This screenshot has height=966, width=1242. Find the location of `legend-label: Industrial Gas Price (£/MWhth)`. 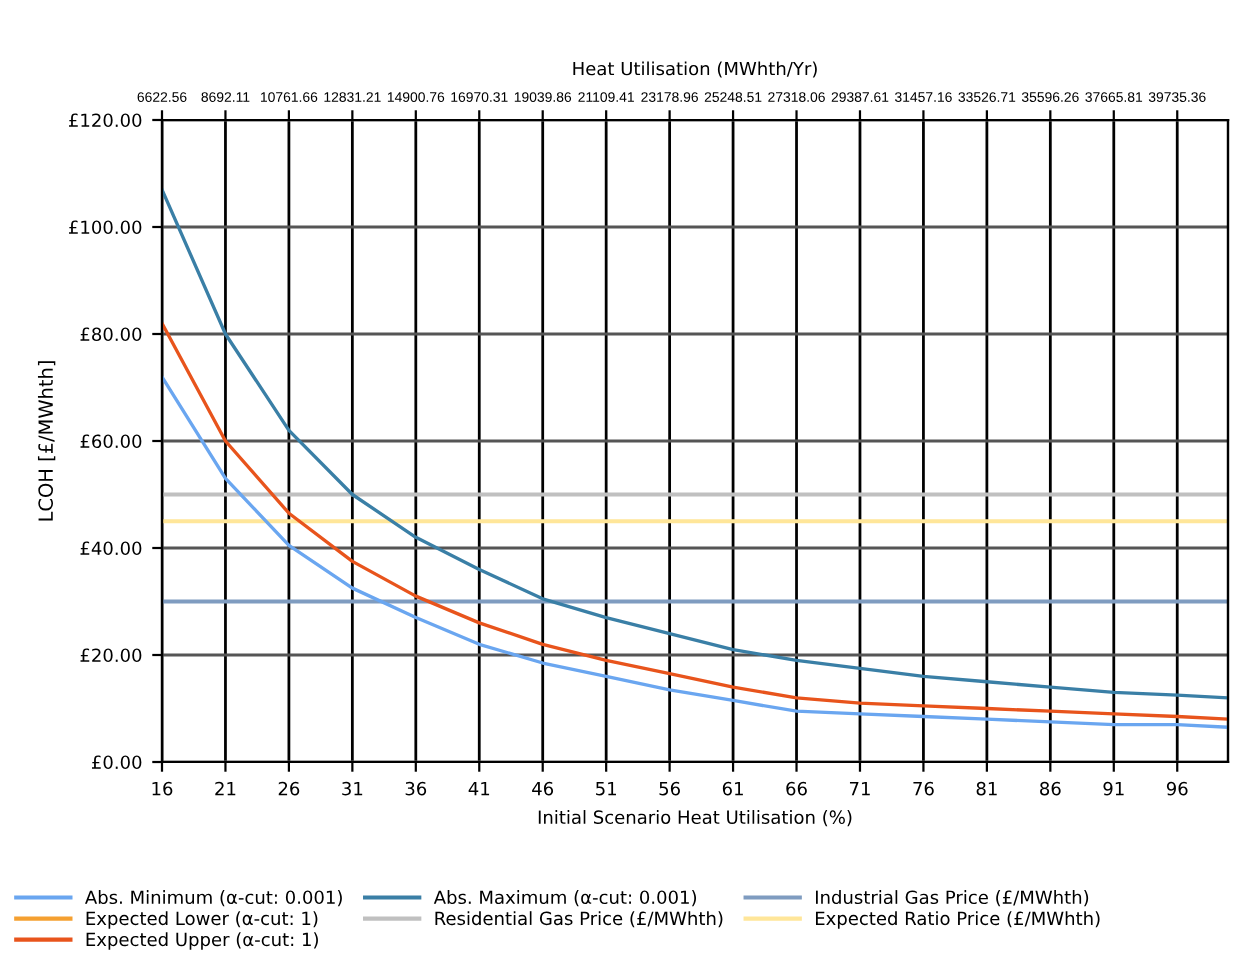

legend-label: Industrial Gas Price (£/MWhth) is located at coordinates (952, 898).